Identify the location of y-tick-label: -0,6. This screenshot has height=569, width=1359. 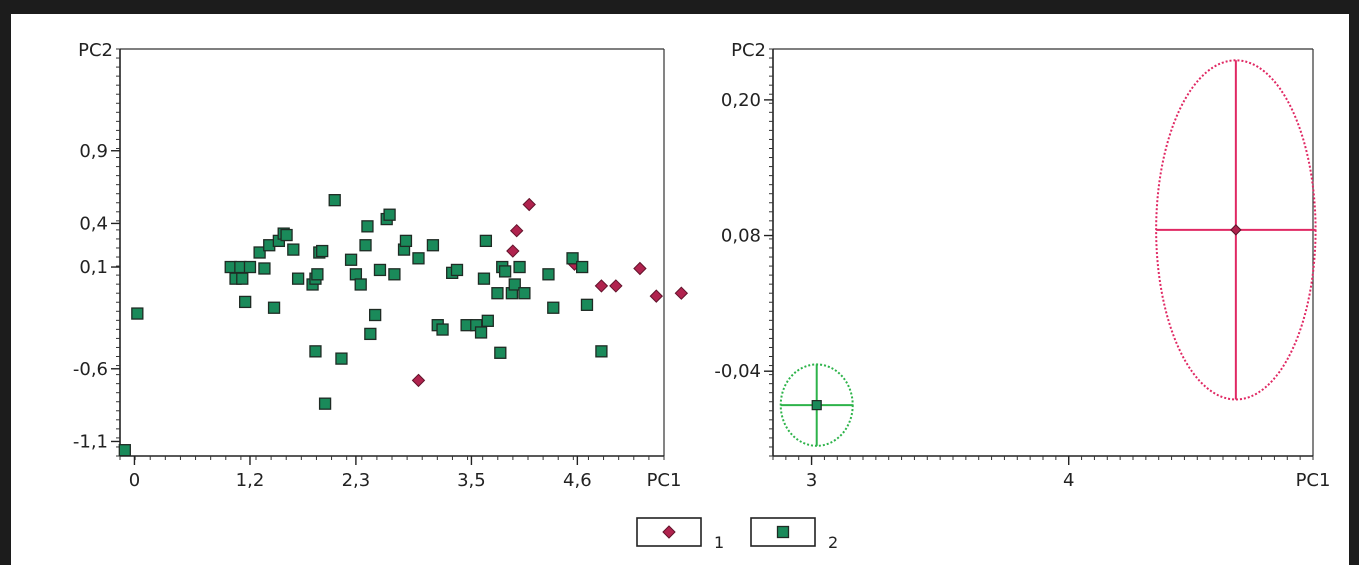
(90, 369).